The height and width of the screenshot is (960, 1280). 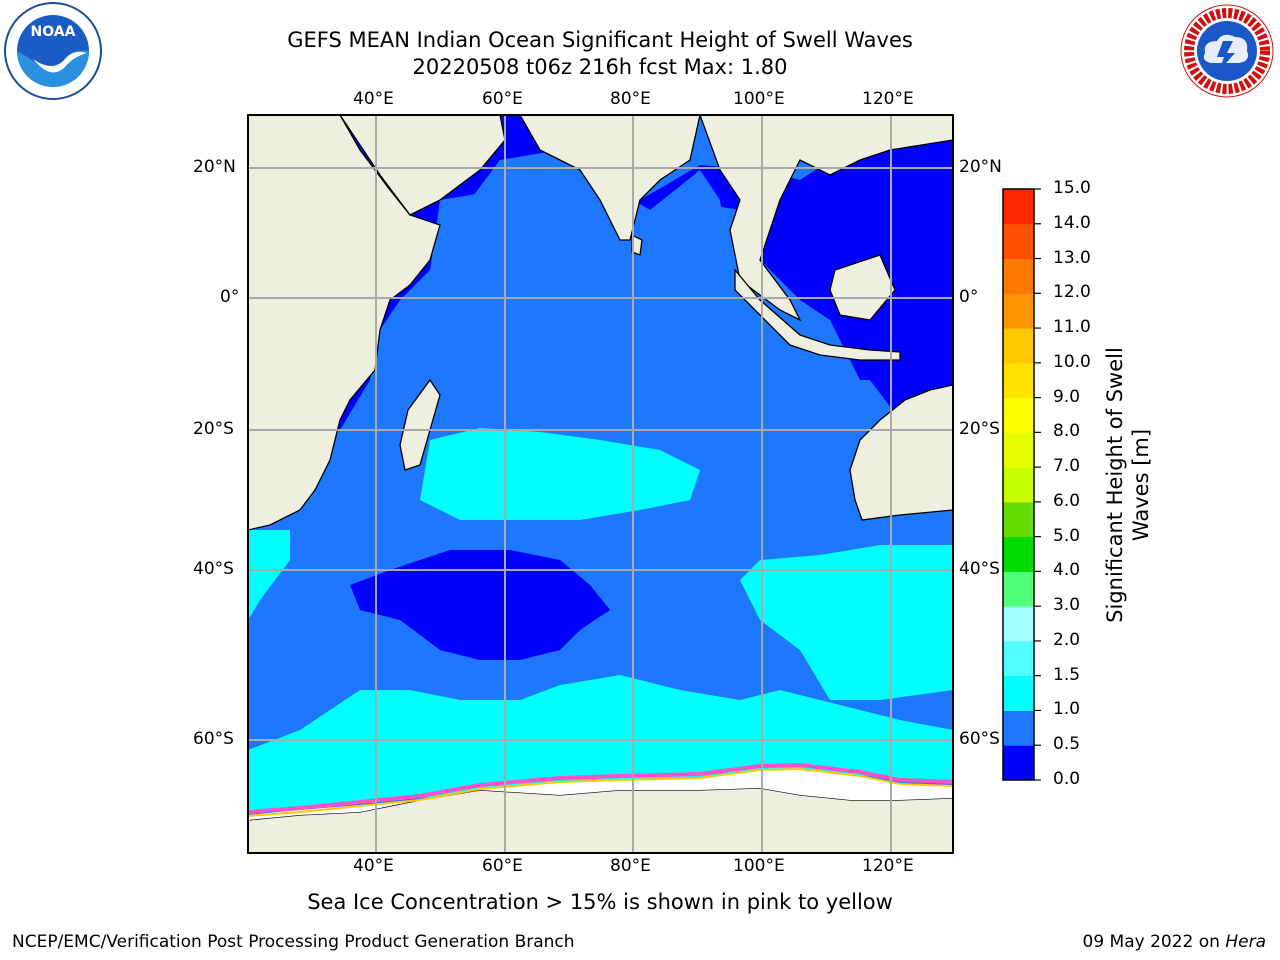 I want to click on lon-label-bottom-100e: 100°E, so click(x=759, y=866).